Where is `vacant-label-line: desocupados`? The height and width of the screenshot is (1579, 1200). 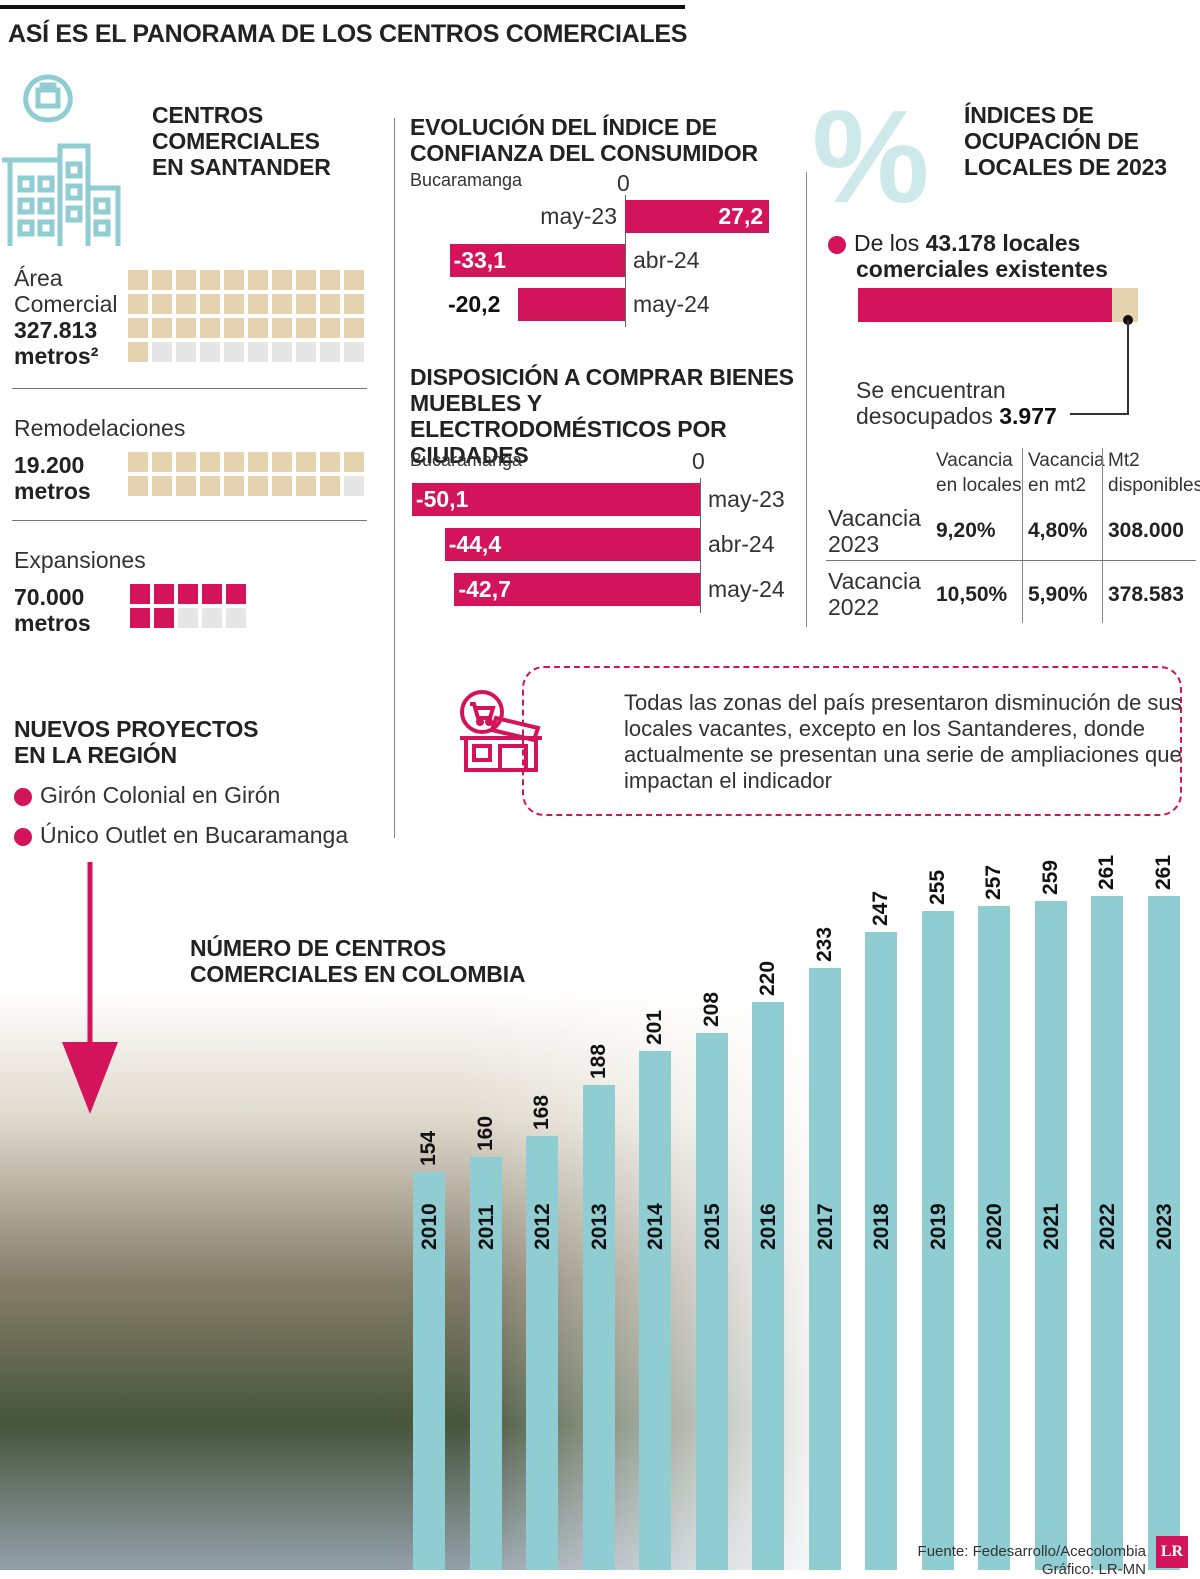
vacant-label-line: desocupados is located at coordinates (924, 416).